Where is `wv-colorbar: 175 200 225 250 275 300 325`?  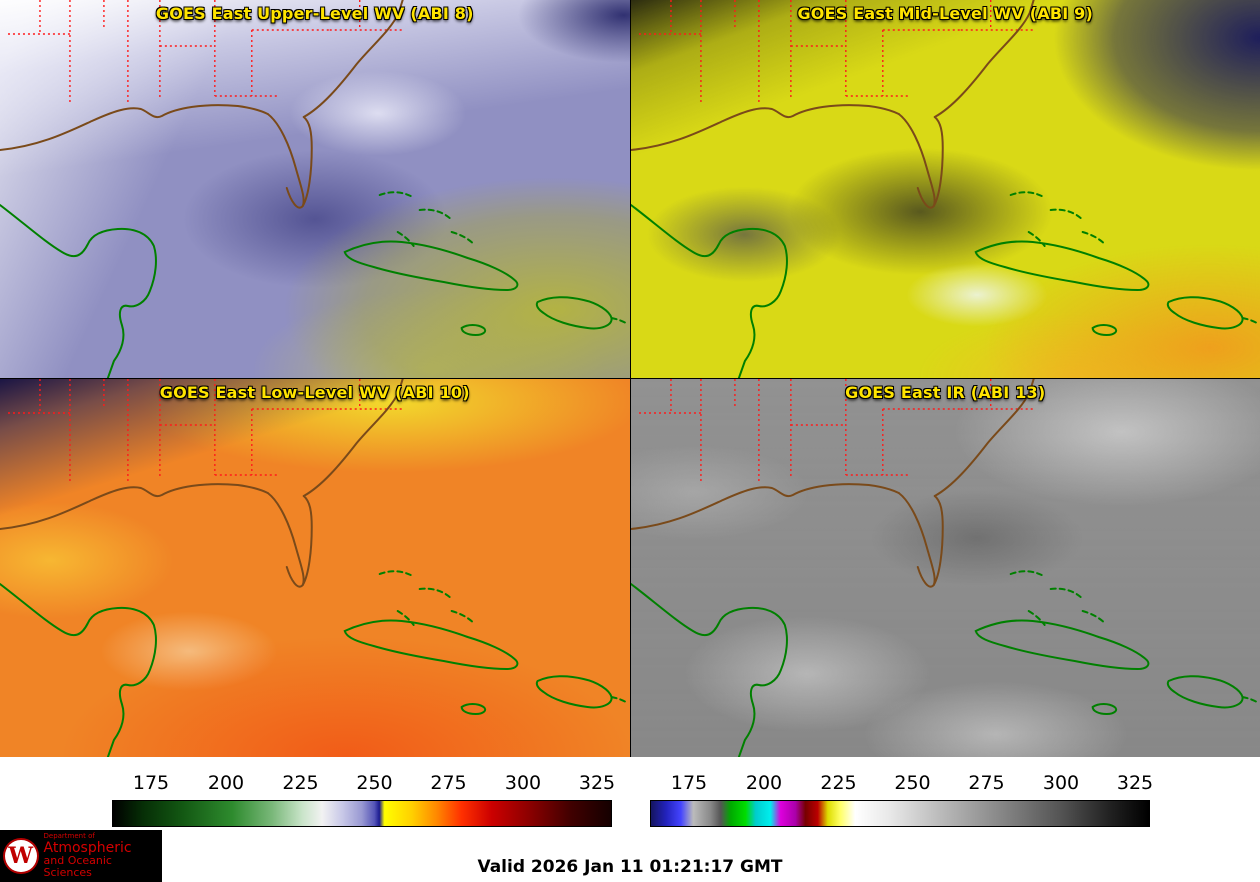
wv-colorbar: 175 200 225 250 275 300 325 is located at coordinates (364, 800).